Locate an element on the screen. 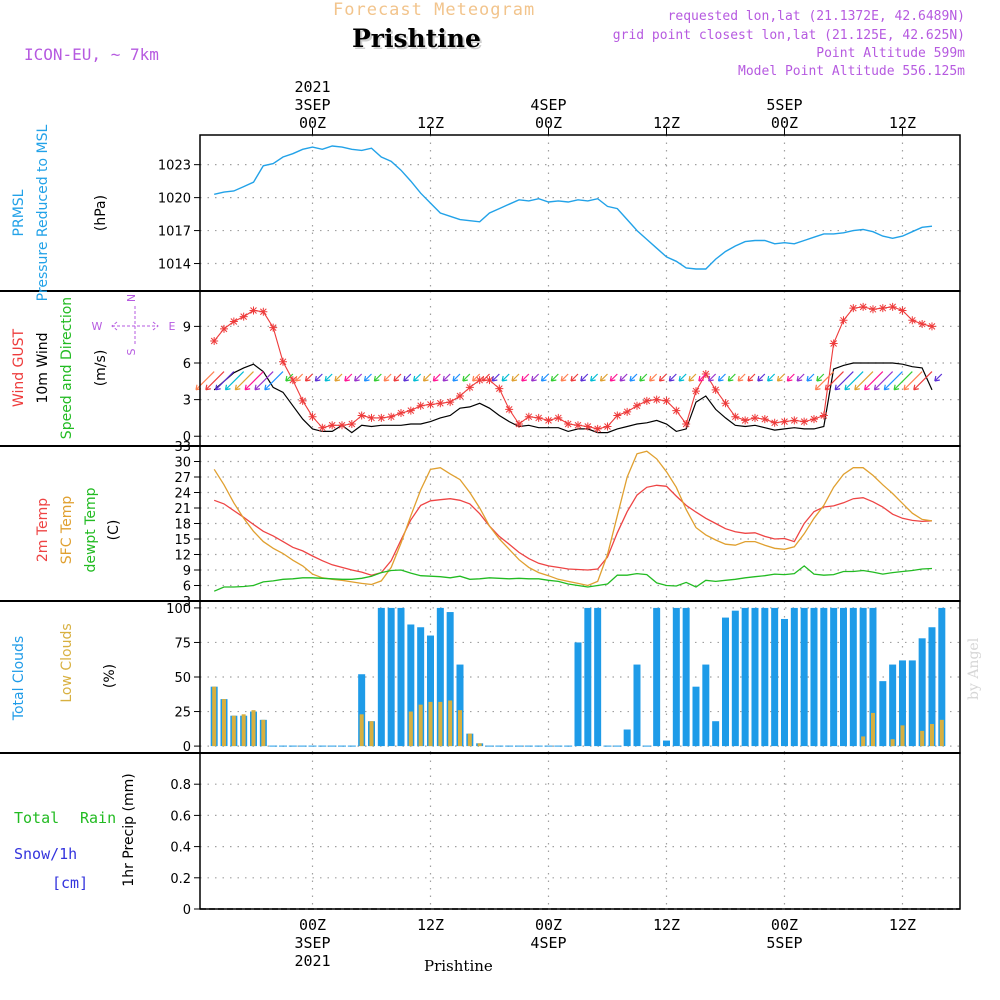 Image resolution: width=1000 pixels, height=1000 pixels. temp-dewpoint-line is located at coordinates (573, 578).